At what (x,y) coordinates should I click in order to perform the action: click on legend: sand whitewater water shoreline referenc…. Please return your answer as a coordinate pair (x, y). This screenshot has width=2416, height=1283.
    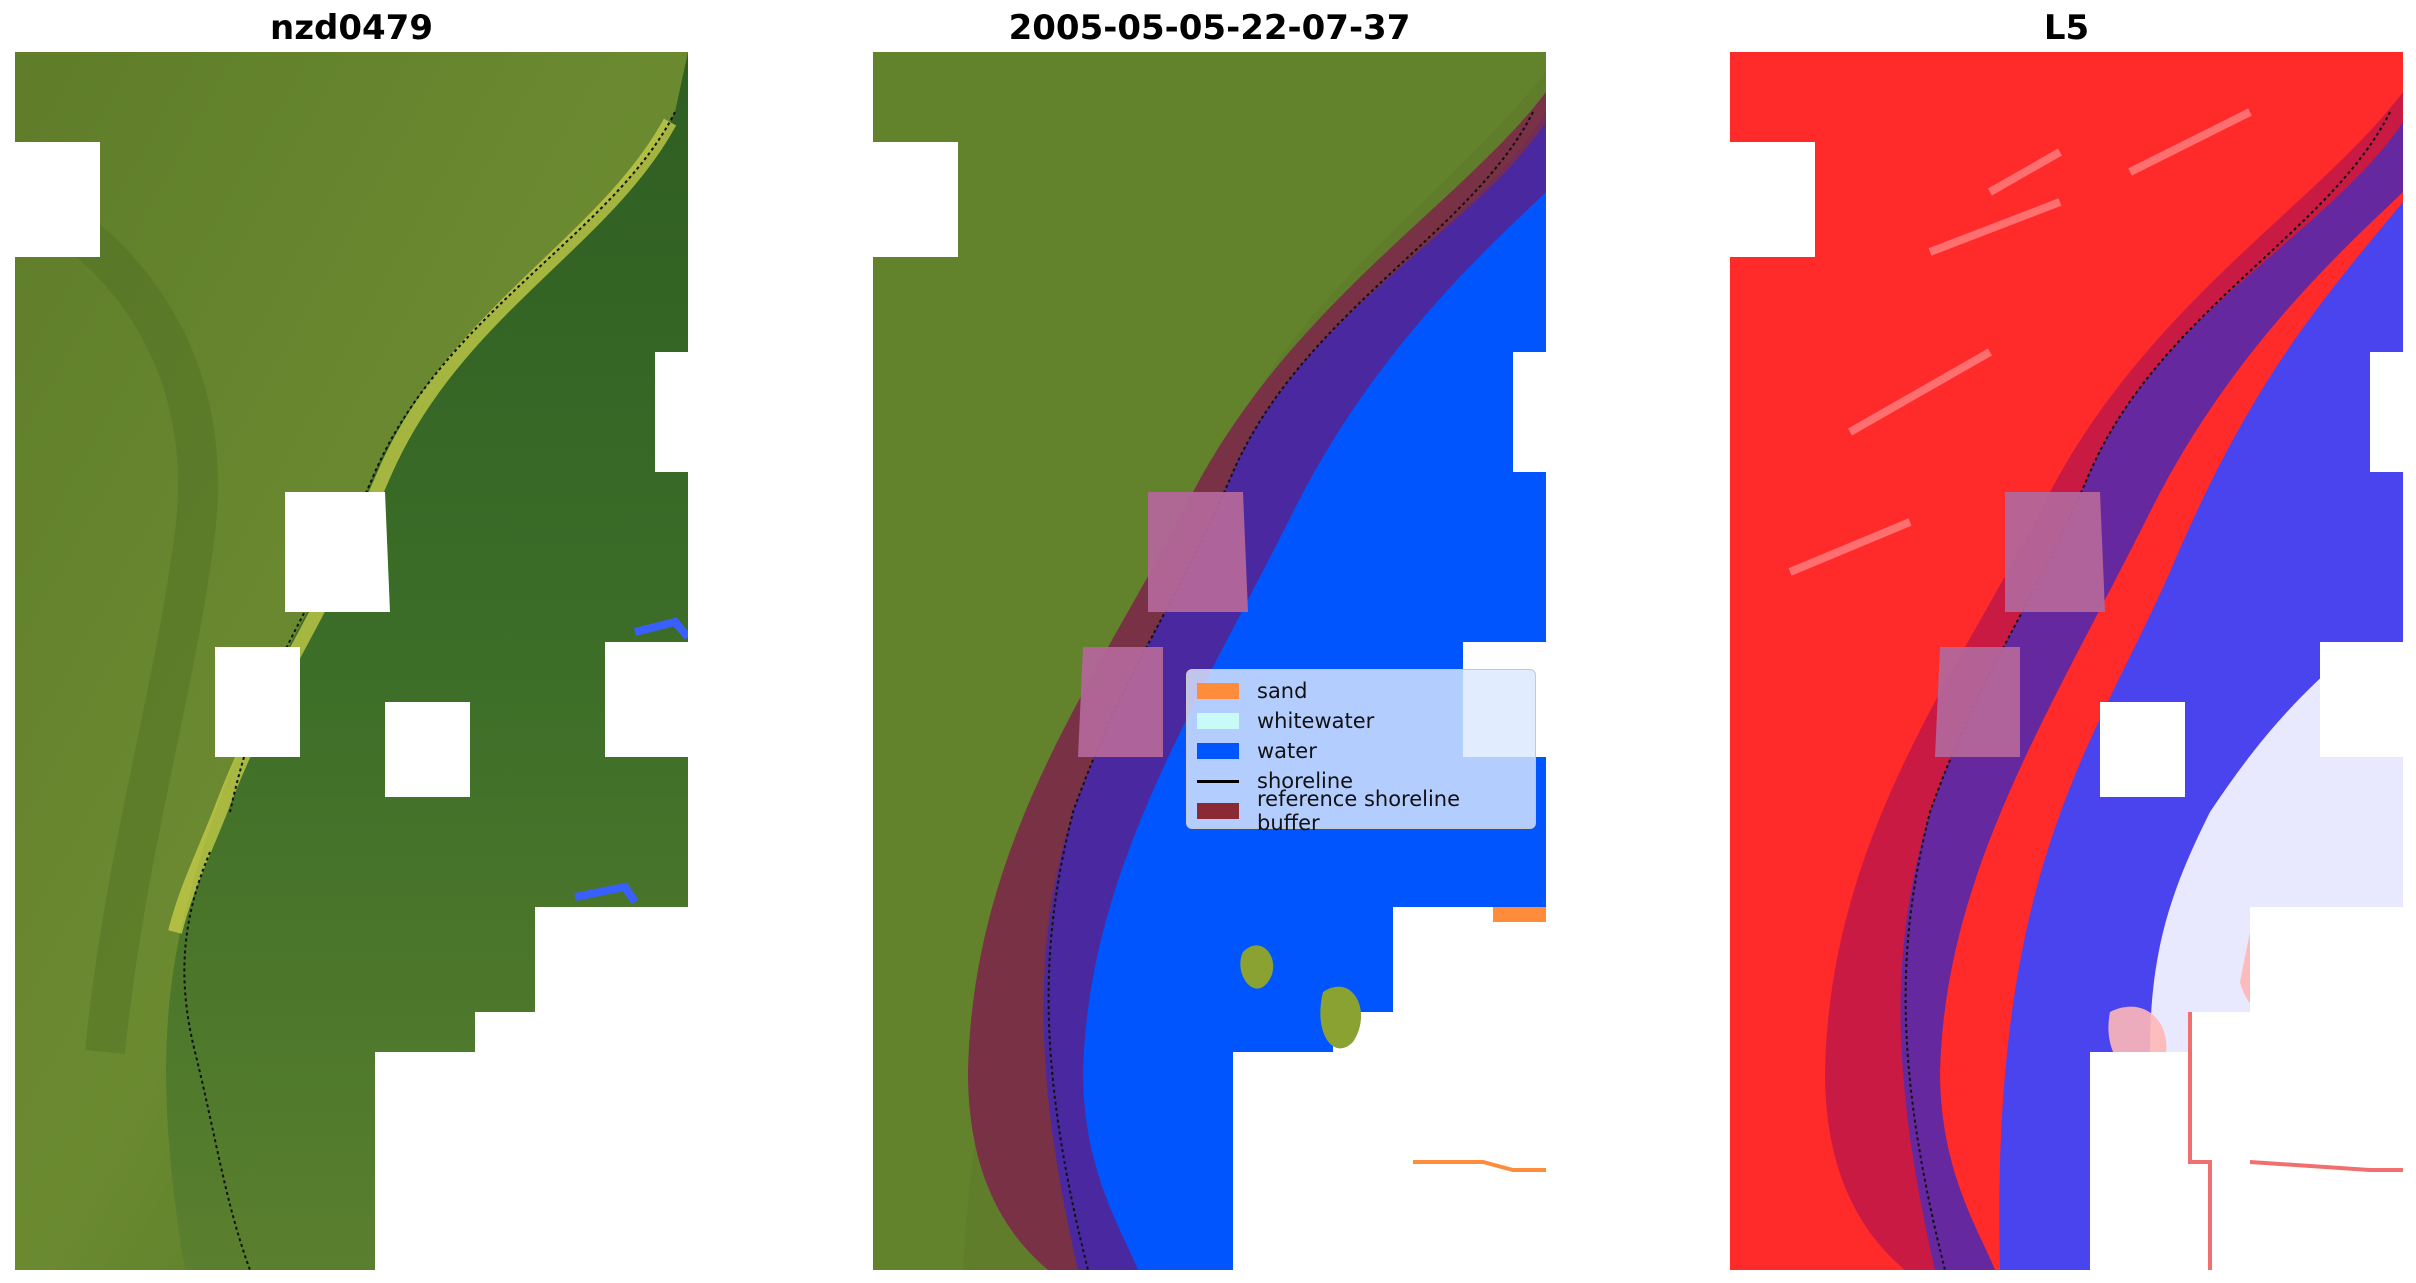
    Looking at the image, I should click on (1361, 752).